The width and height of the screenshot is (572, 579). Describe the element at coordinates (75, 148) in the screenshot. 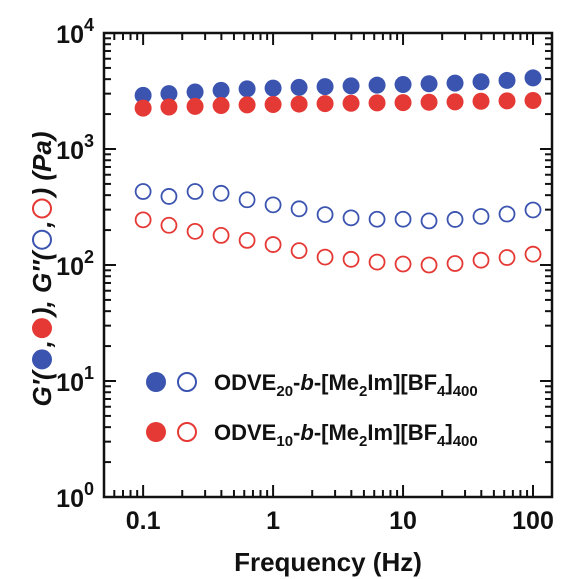

I see `y-tick-label: 10³` at that location.